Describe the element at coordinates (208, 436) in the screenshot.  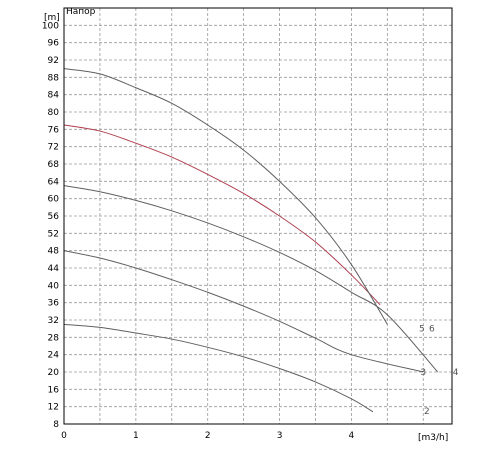
I see `x-tick-label: 2` at that location.